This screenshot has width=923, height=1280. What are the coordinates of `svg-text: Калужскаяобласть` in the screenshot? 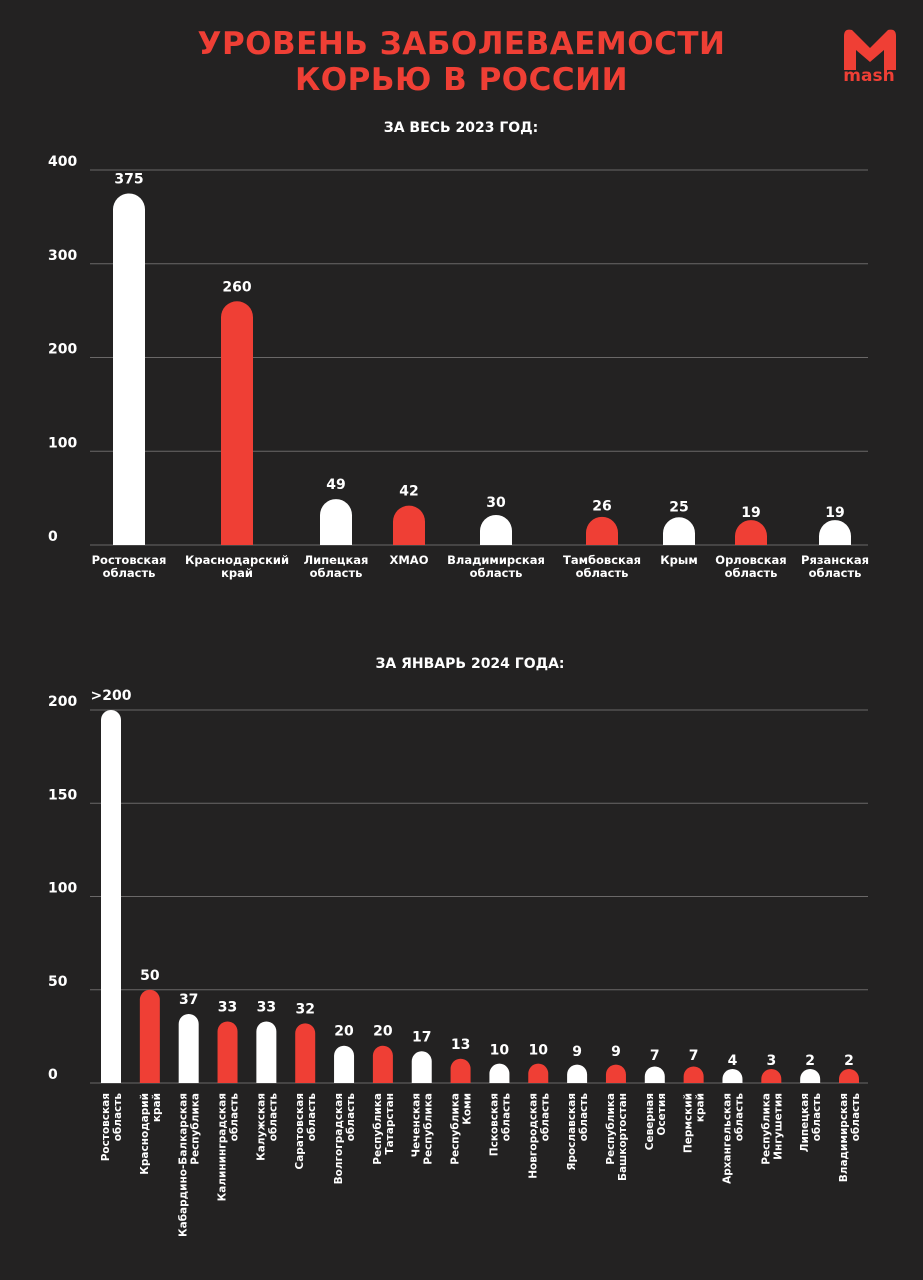 It's located at (267, 1127).